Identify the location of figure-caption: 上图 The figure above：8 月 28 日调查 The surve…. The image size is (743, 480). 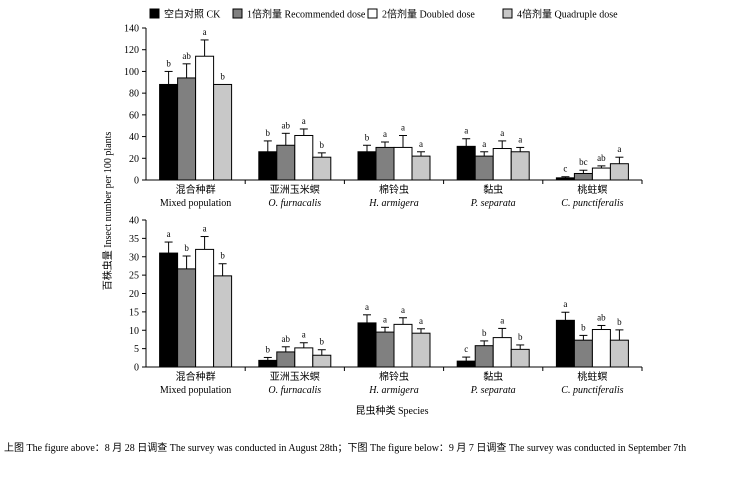
(345, 448).